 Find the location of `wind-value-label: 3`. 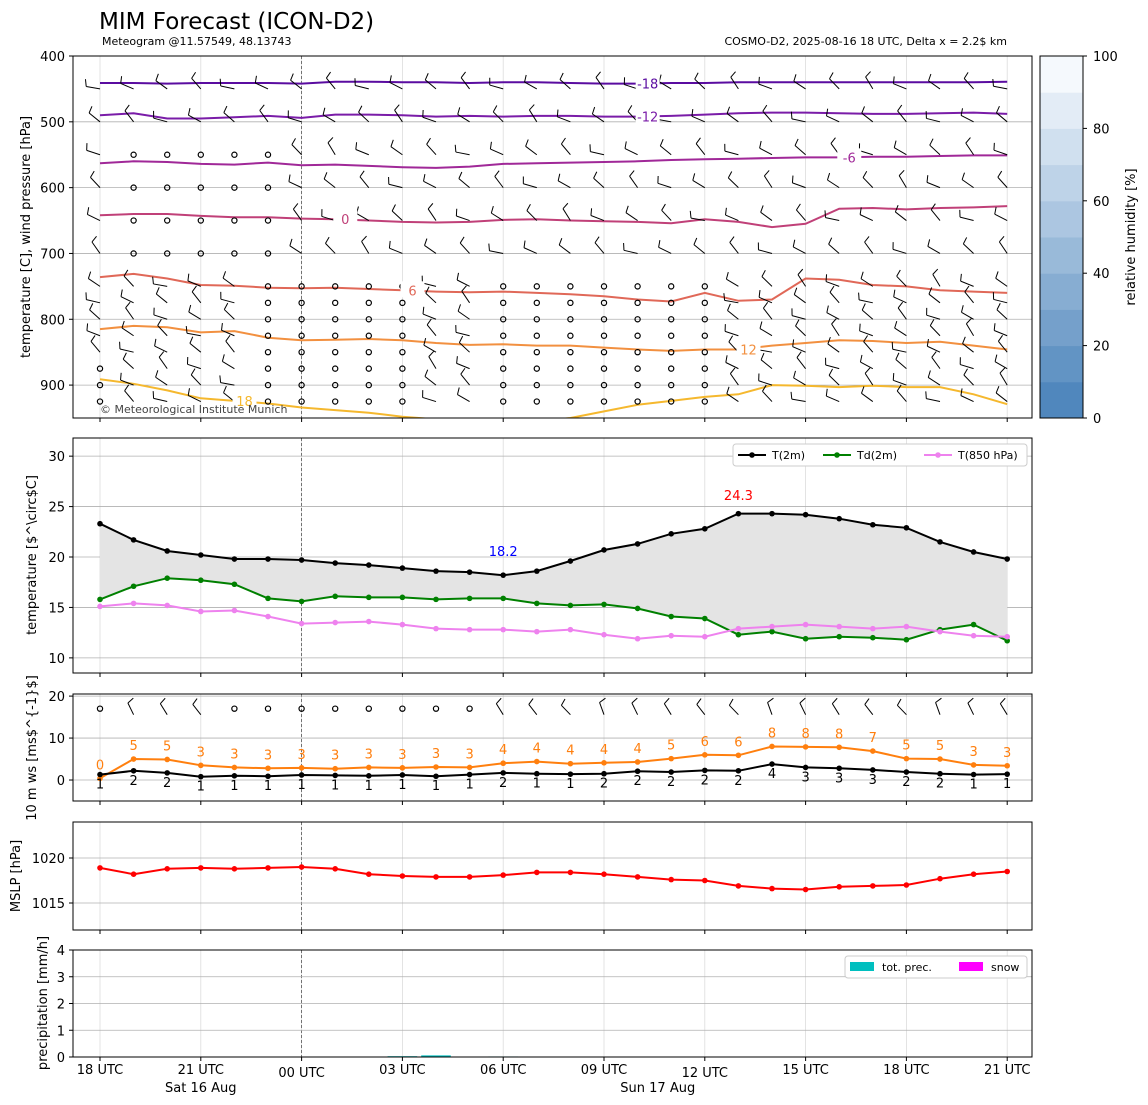

wind-value-label: 3 is located at coordinates (268, 755).